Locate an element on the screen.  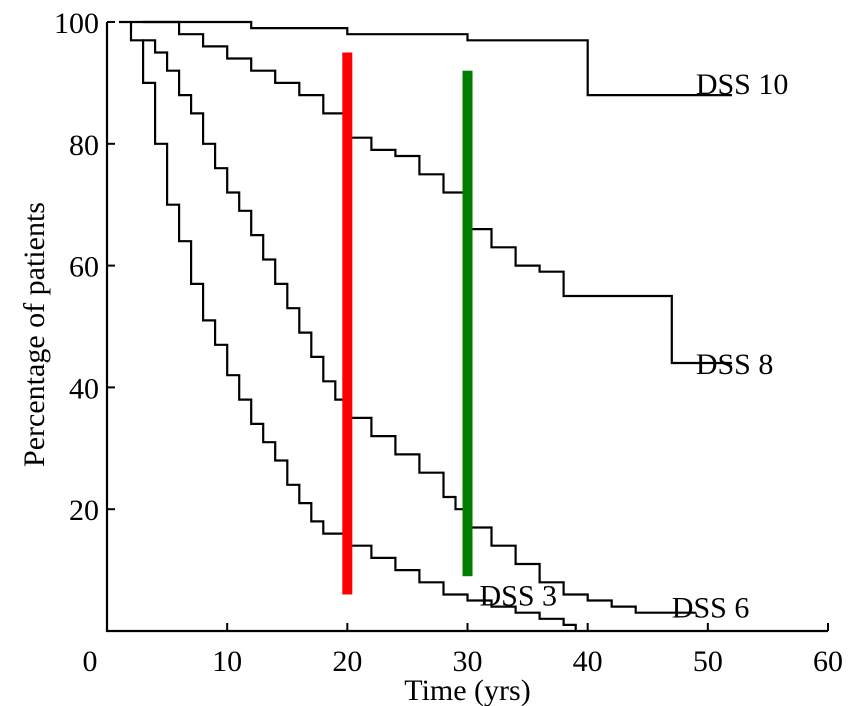
dss-8-label: DSS 8 is located at coordinates (735, 364).